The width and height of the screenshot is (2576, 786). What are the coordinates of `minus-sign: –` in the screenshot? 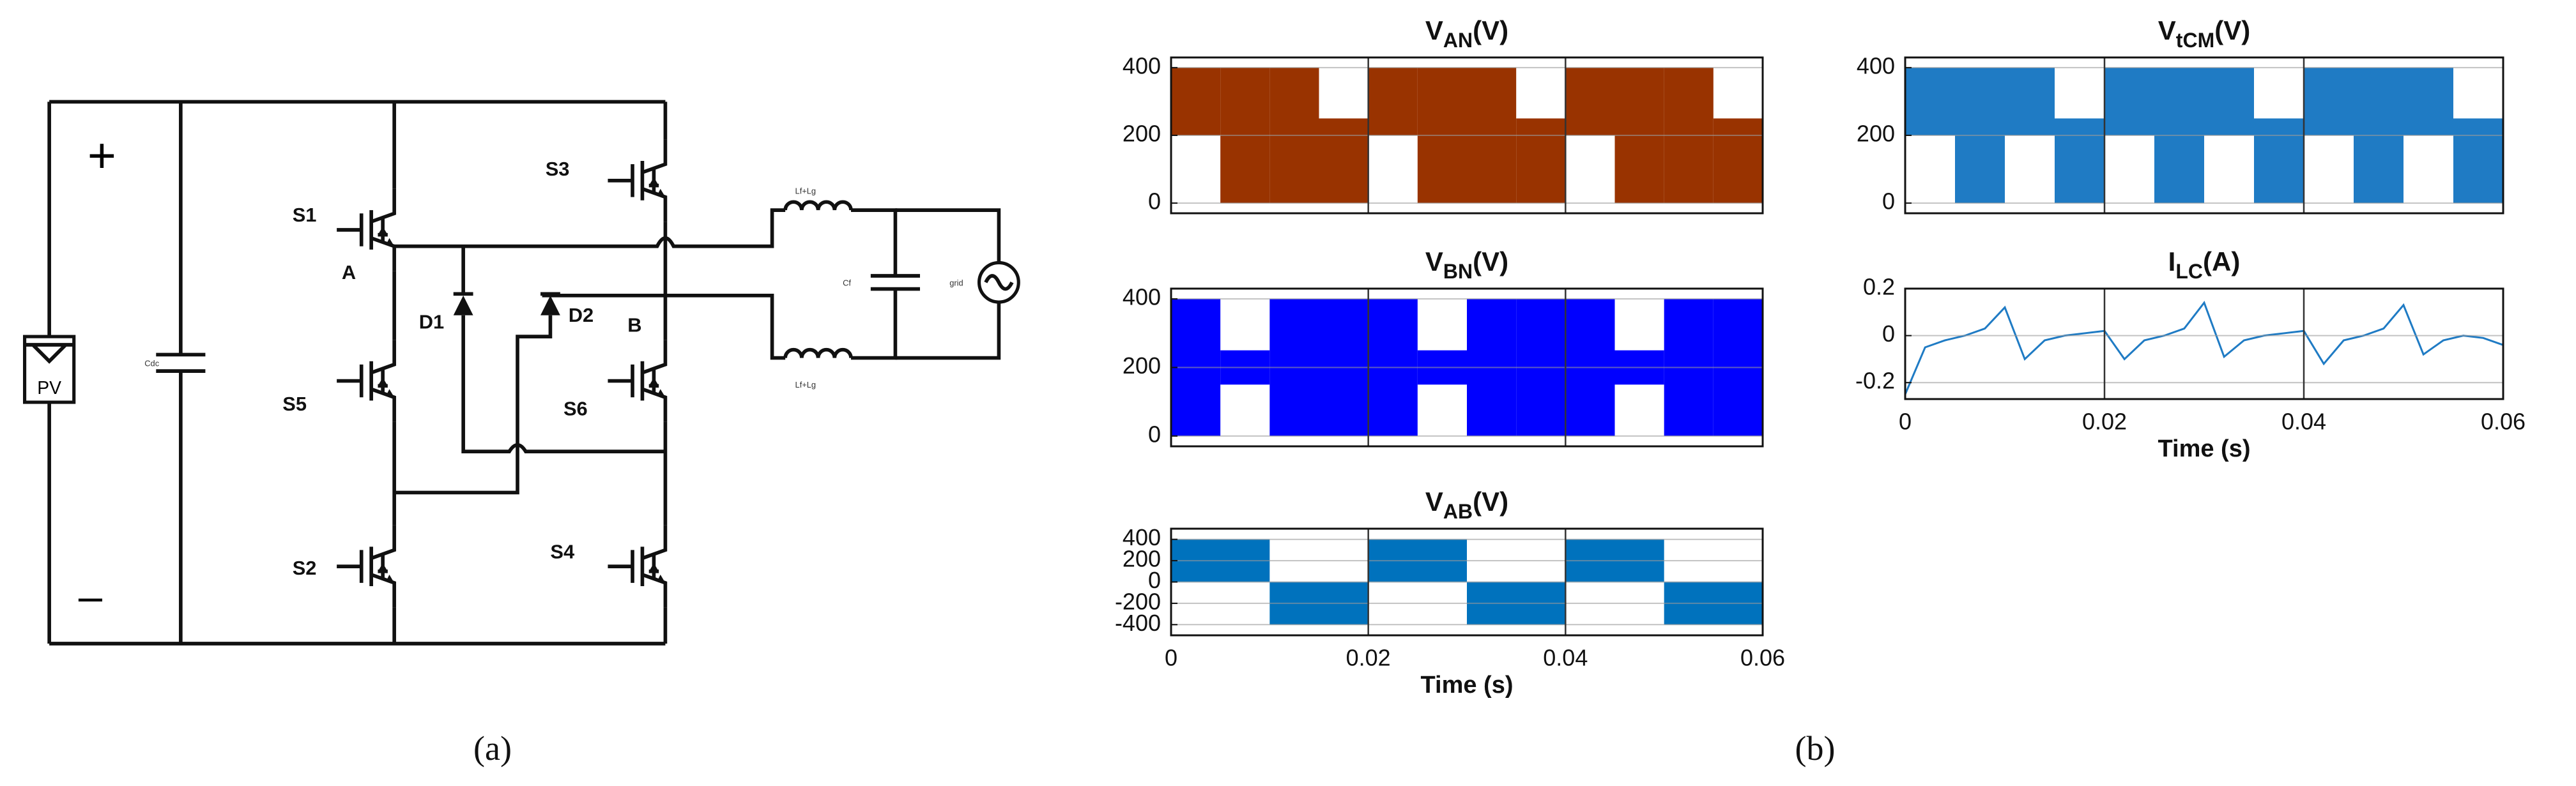 It's located at (91, 597).